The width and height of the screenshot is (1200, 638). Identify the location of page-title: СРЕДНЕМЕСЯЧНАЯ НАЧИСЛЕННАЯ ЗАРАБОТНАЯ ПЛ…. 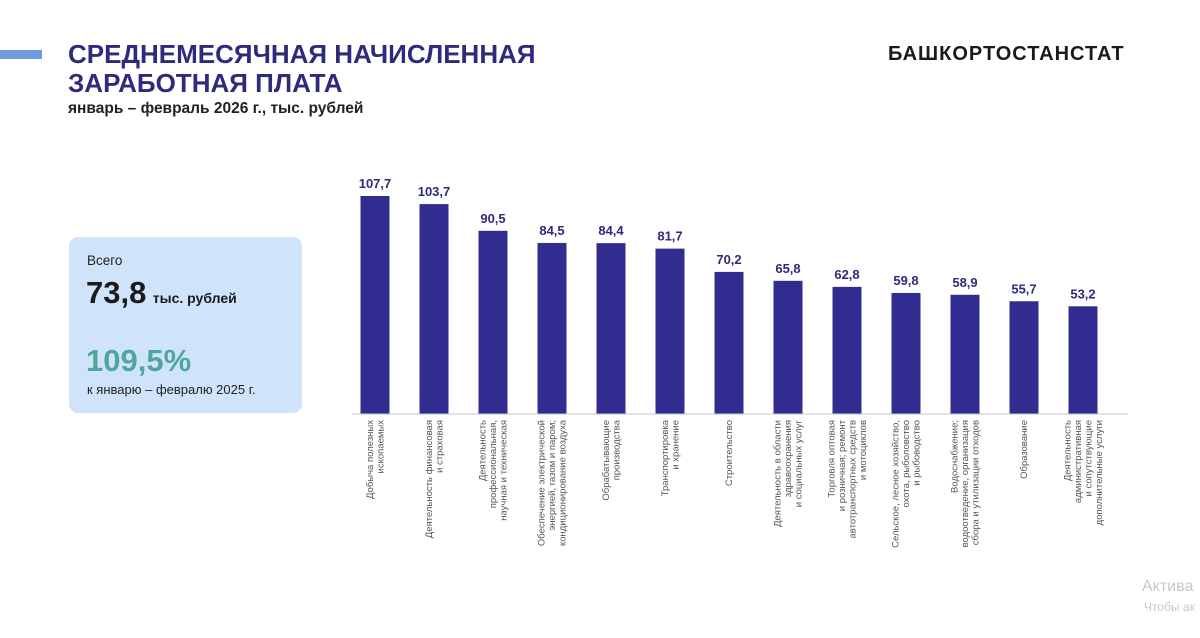
(302, 69).